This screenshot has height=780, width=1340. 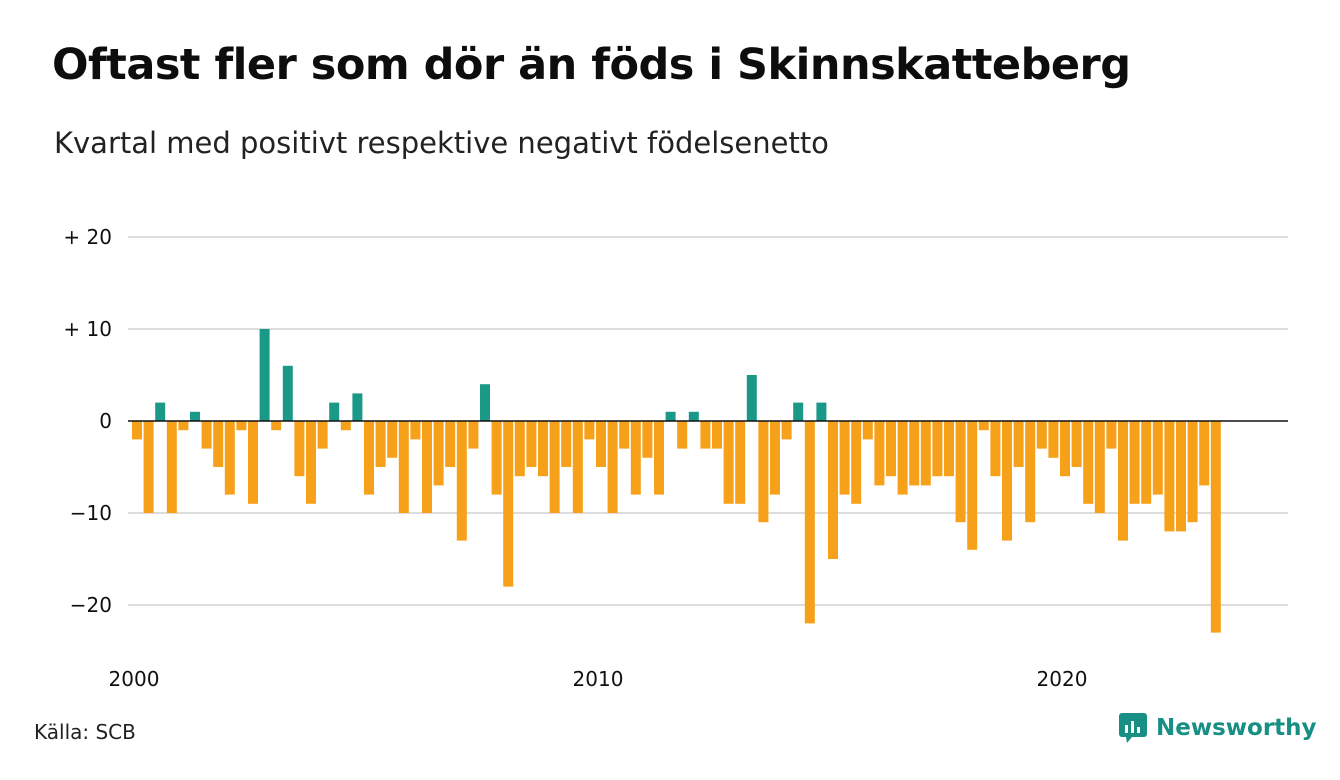 I want to click on brand-logo: Newsworthy, so click(x=1217, y=728).